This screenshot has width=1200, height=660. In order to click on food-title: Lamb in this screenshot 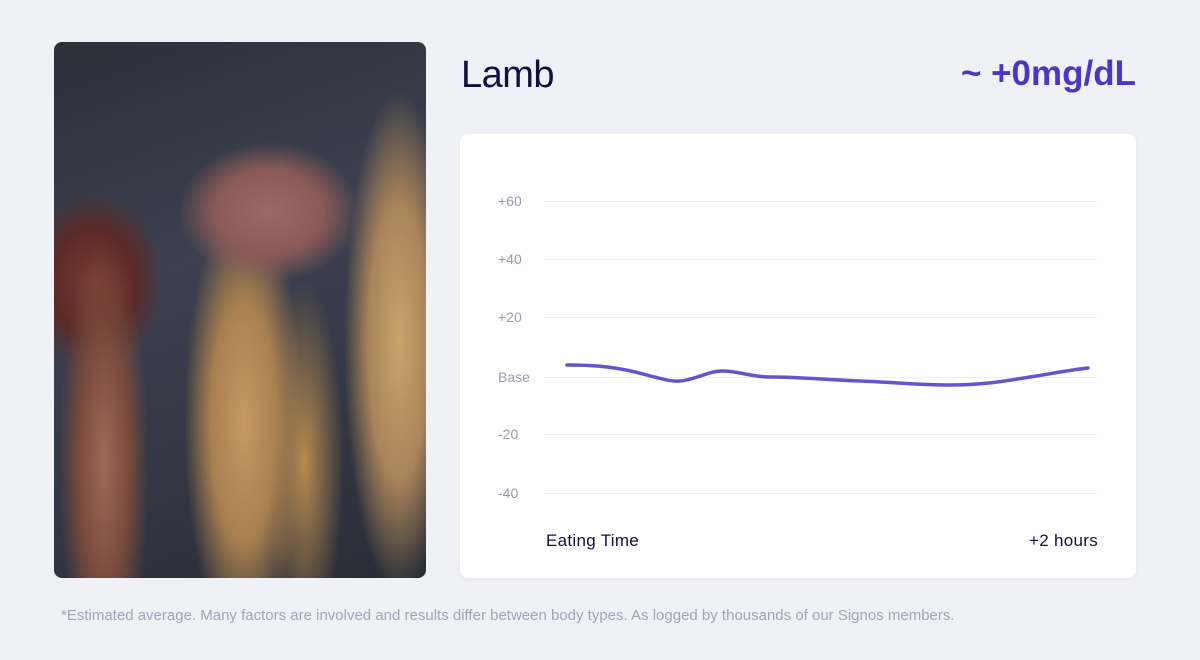, I will do `click(508, 75)`.